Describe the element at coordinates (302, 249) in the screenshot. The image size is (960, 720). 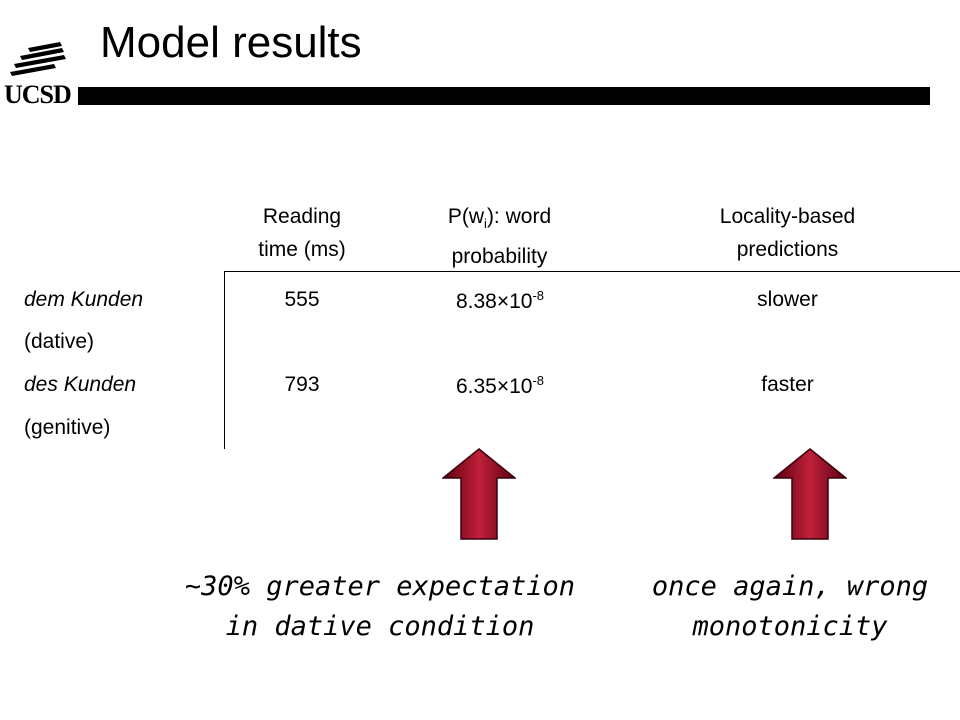
I see `header-reading-time-line2: time (ms)` at that location.